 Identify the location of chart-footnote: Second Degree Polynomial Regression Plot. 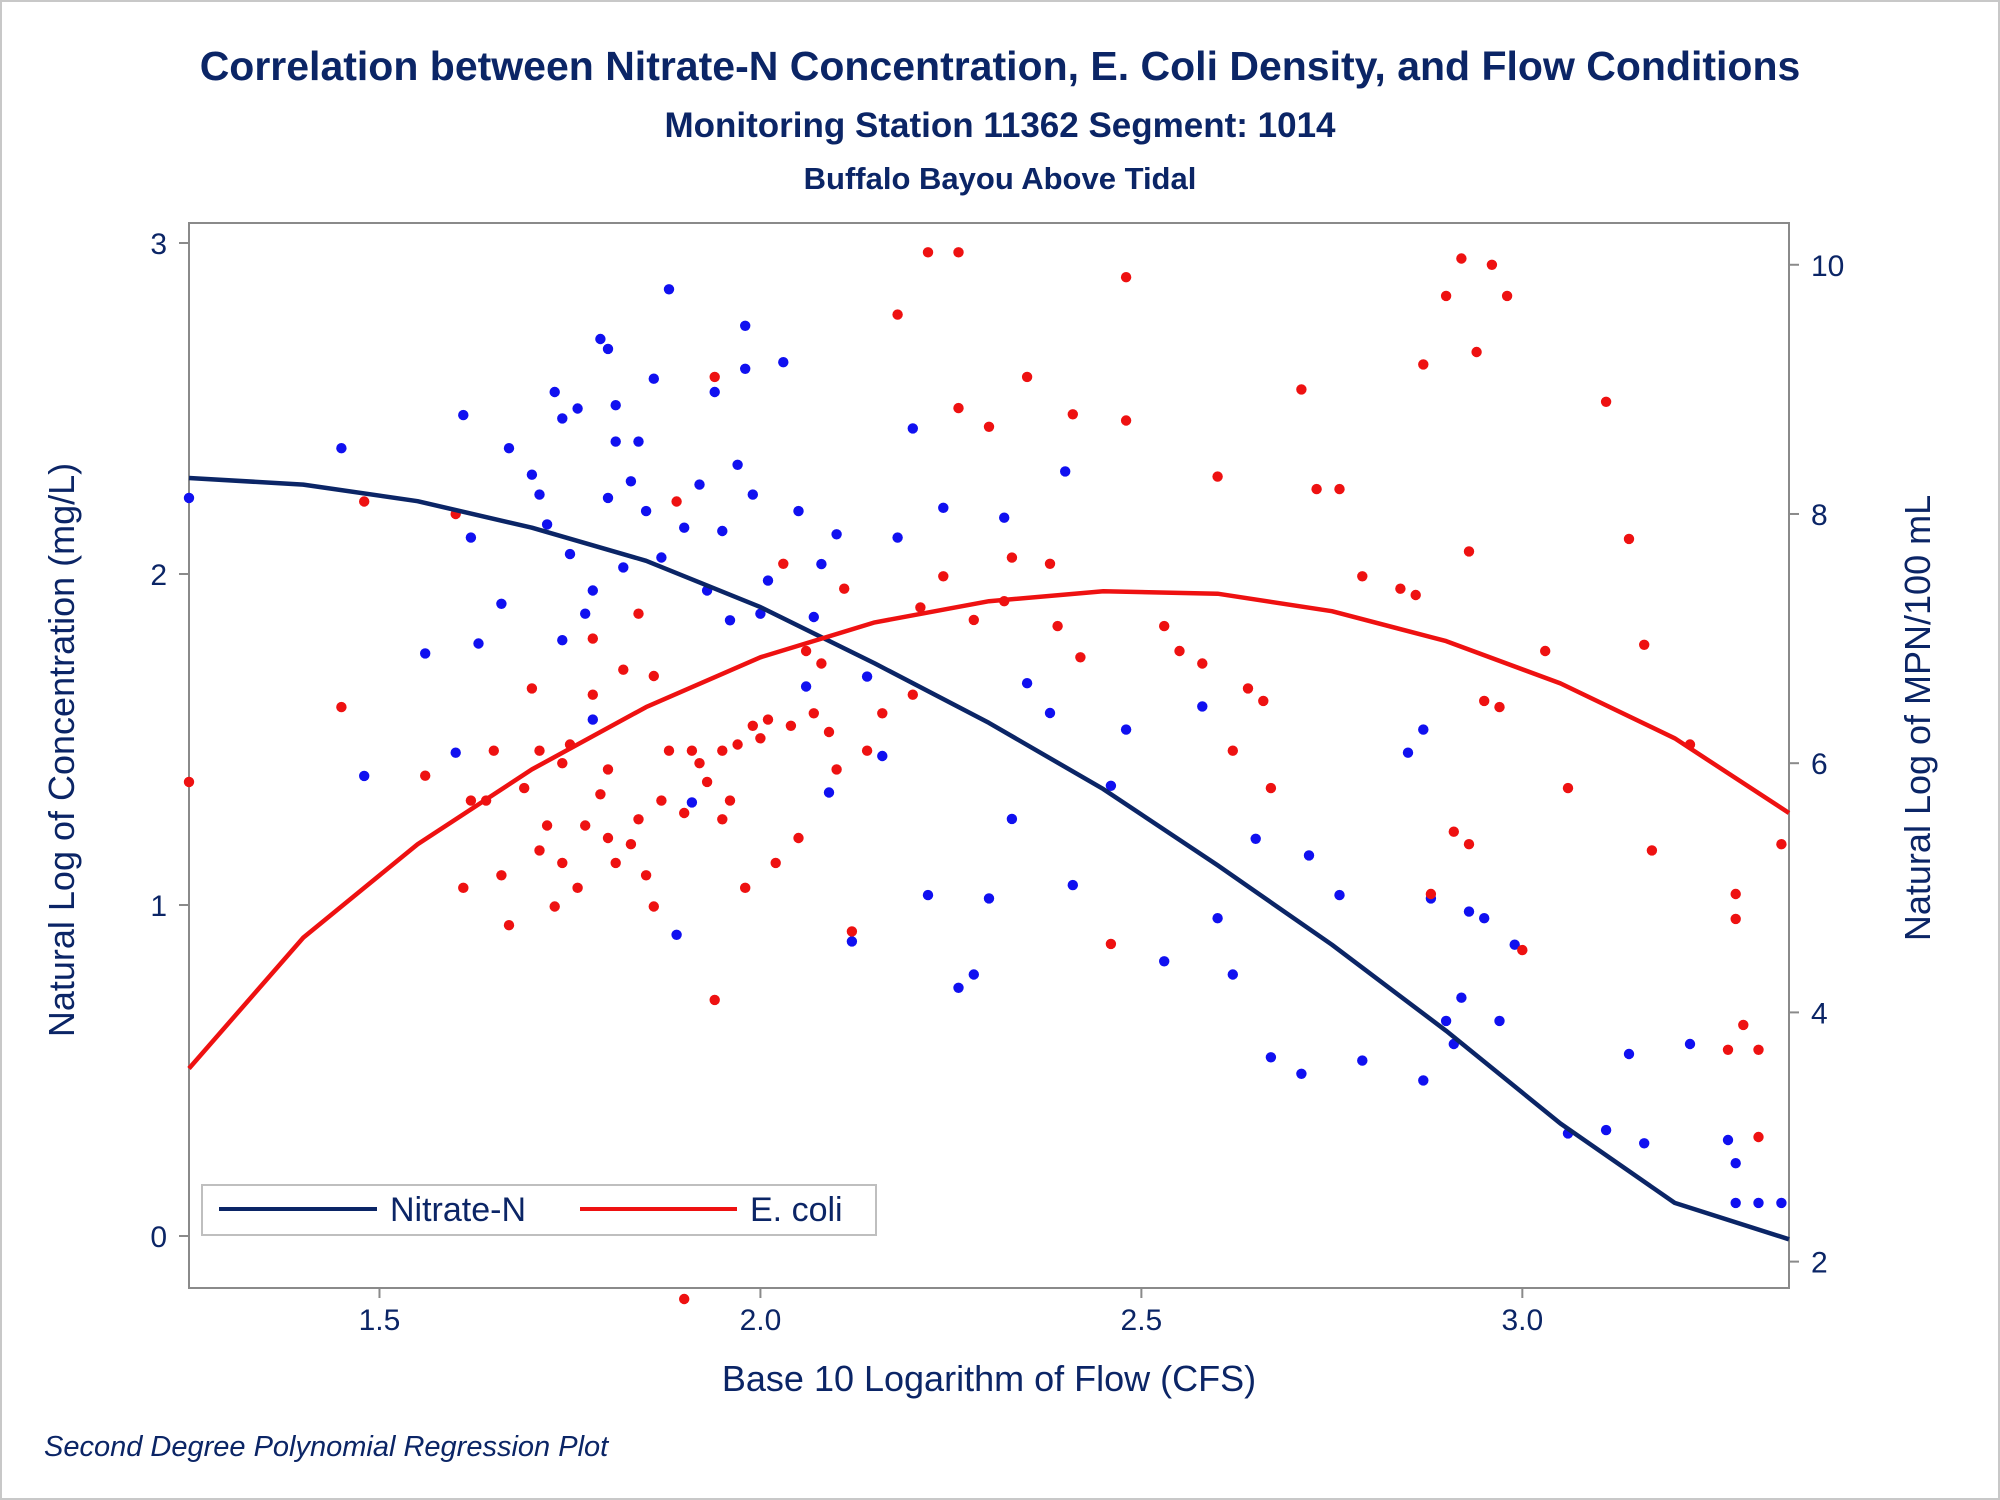
(327, 1447).